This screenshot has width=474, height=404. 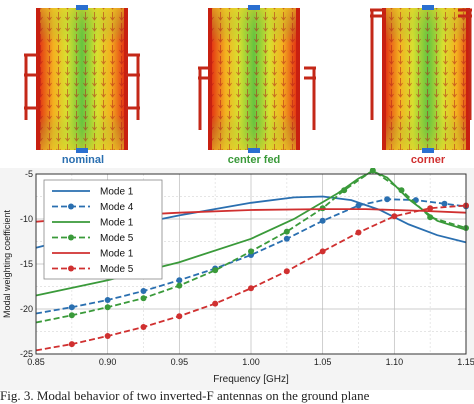 I want to click on x-tick-label: 1.05, so click(x=323, y=362).